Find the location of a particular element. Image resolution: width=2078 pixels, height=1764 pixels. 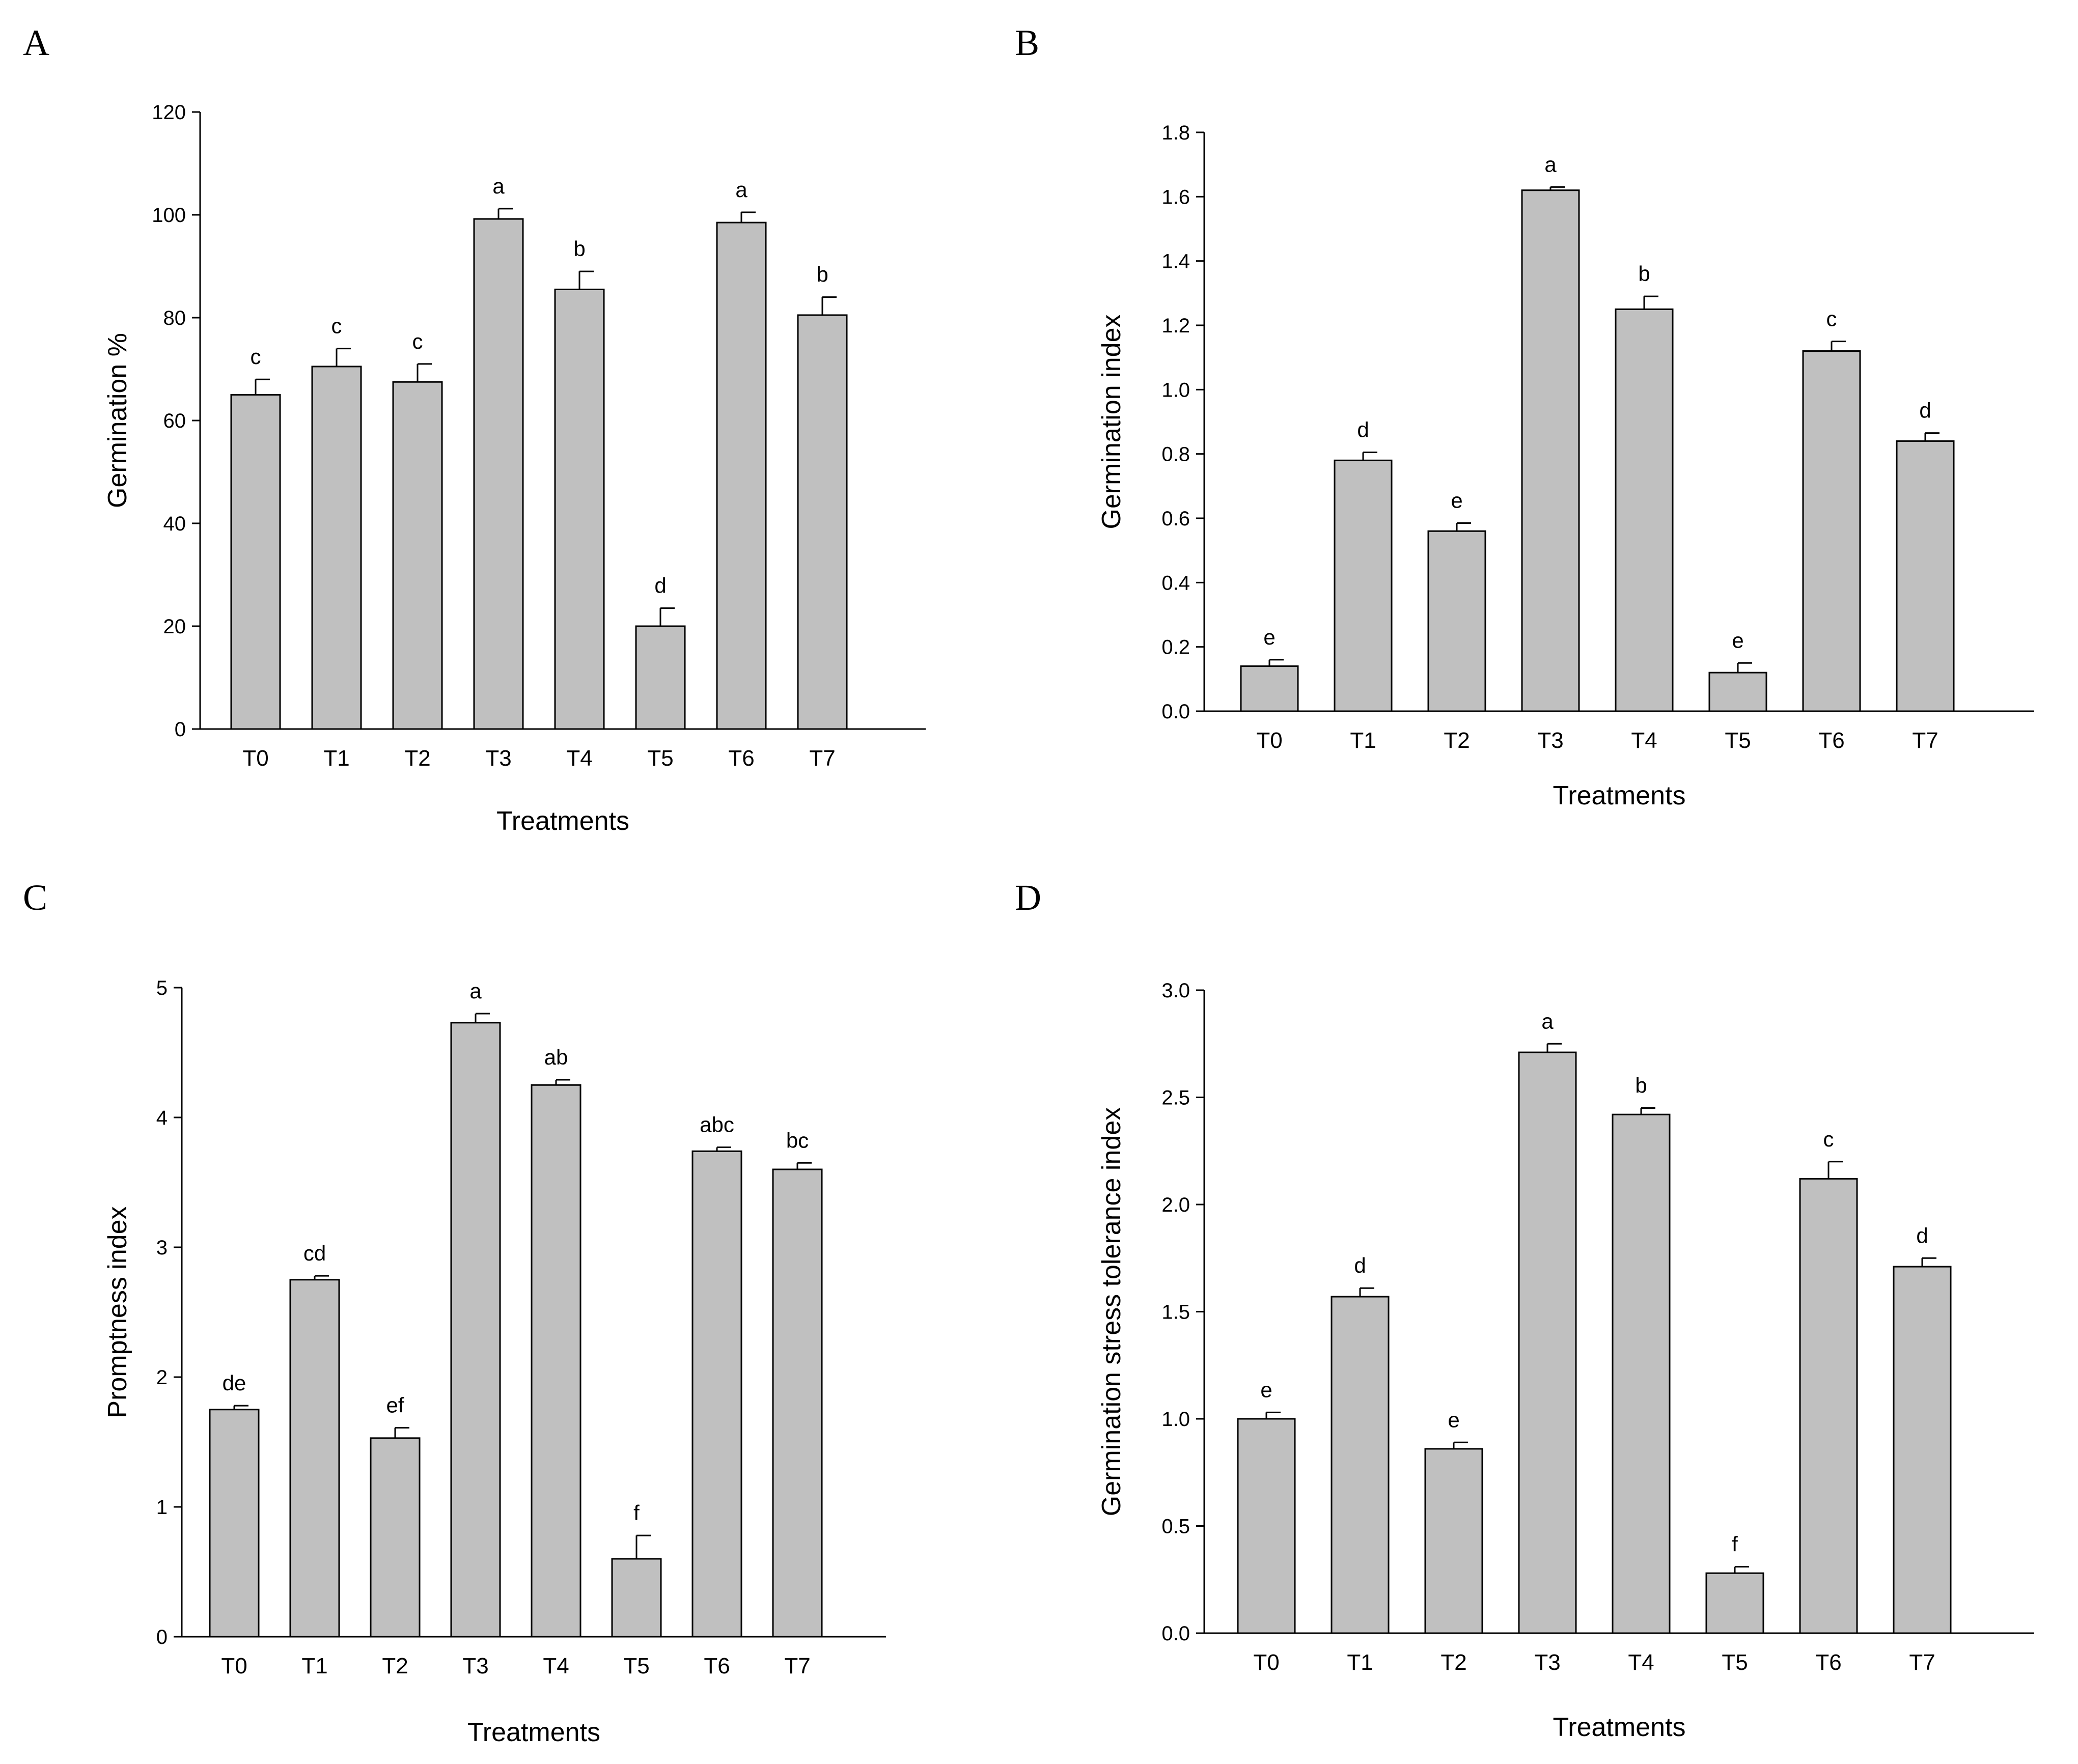

significance-label: bc is located at coordinates (797, 1140).